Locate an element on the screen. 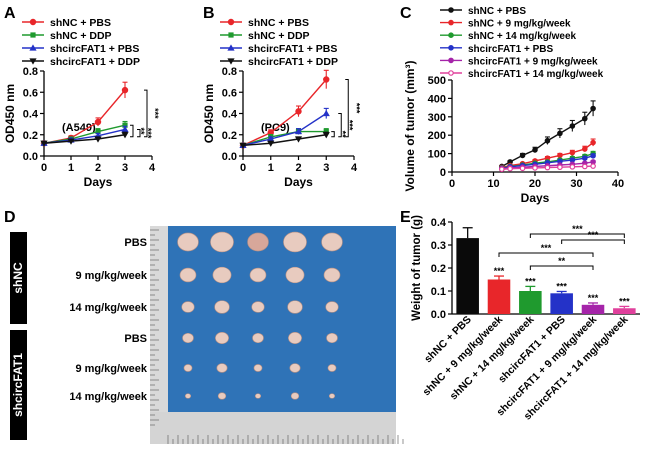 Image resolution: width=647 pixels, height=453 pixels. x-tick-label: 40 is located at coordinates (618, 184).